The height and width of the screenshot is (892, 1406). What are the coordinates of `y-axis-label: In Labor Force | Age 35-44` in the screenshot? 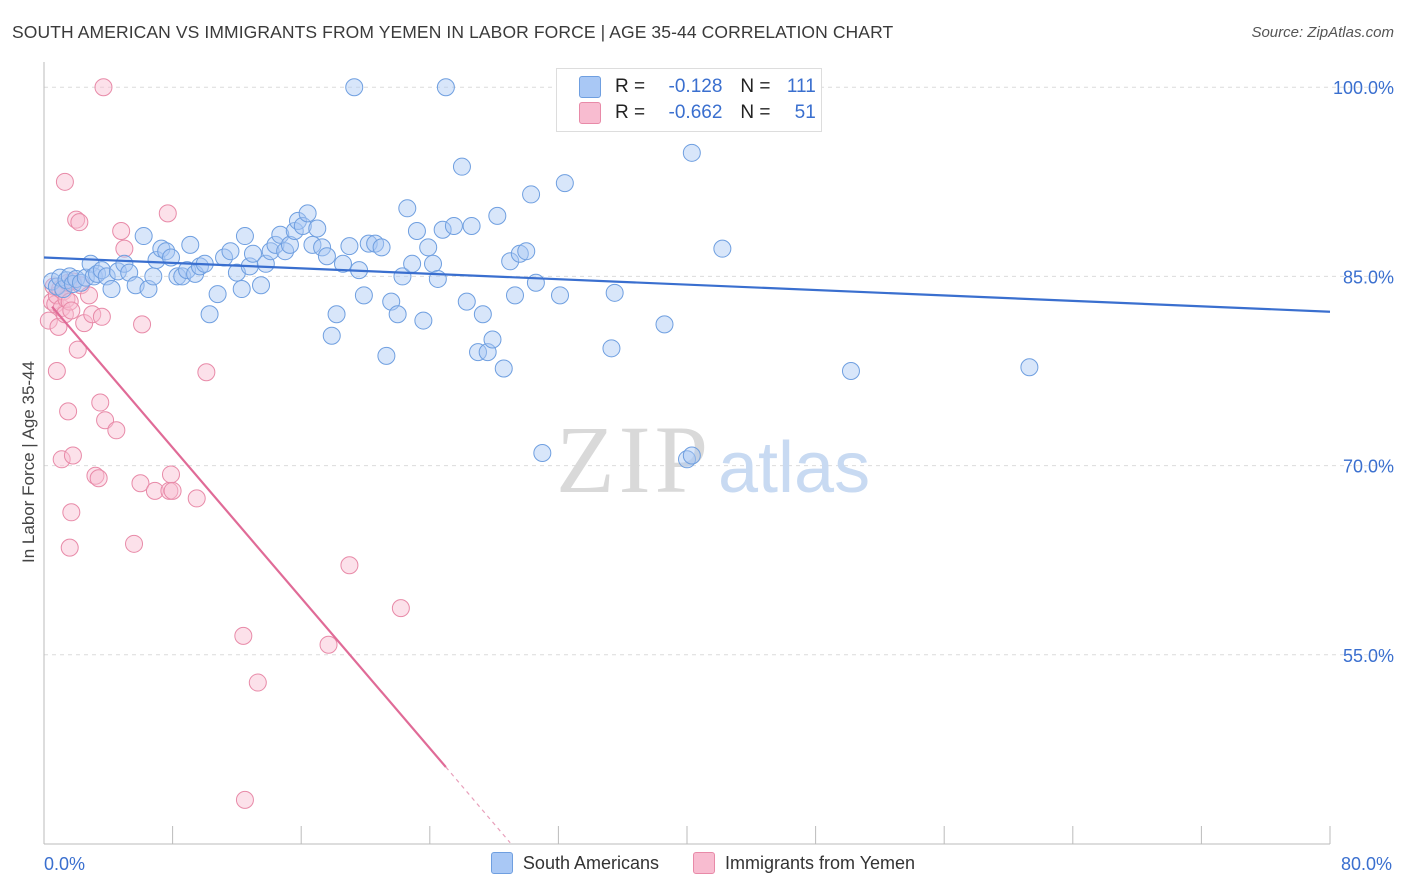 It's located at (28, 462).